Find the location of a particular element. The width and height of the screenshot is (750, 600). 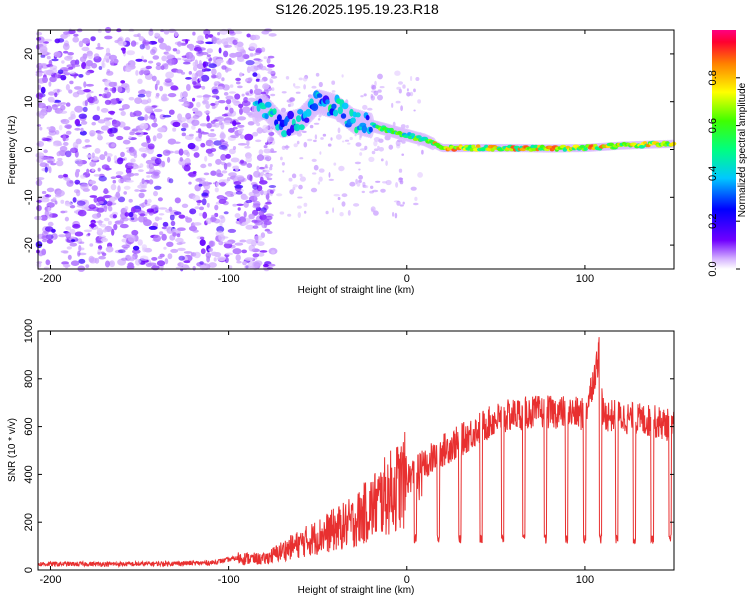

x-tick-label: -100 is located at coordinates (229, 580).